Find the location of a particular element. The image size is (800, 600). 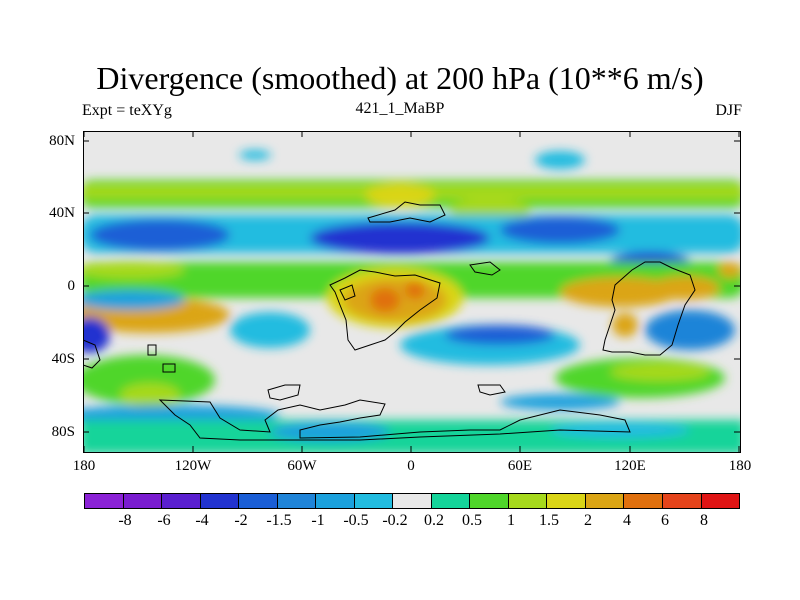

lon-label-0: 0 is located at coordinates (411, 466).